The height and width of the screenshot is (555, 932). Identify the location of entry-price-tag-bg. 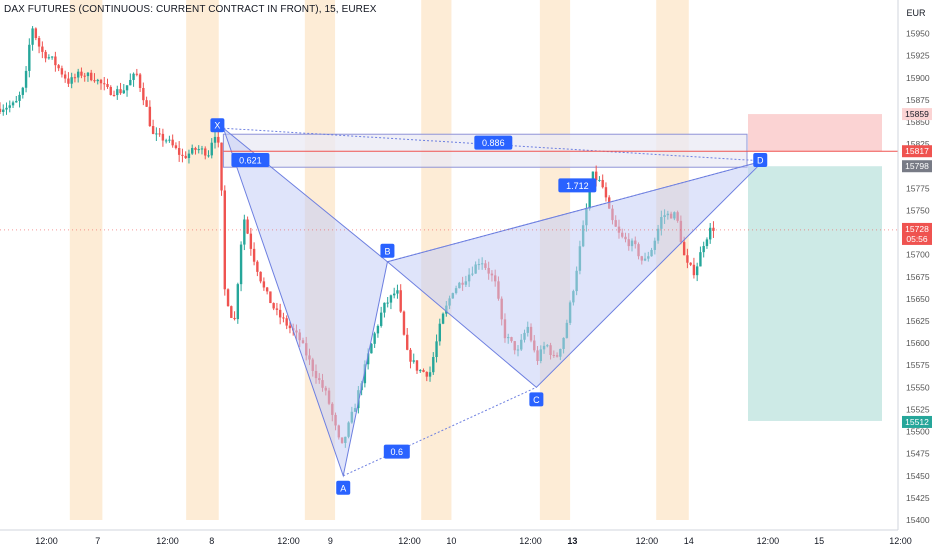
(917, 151).